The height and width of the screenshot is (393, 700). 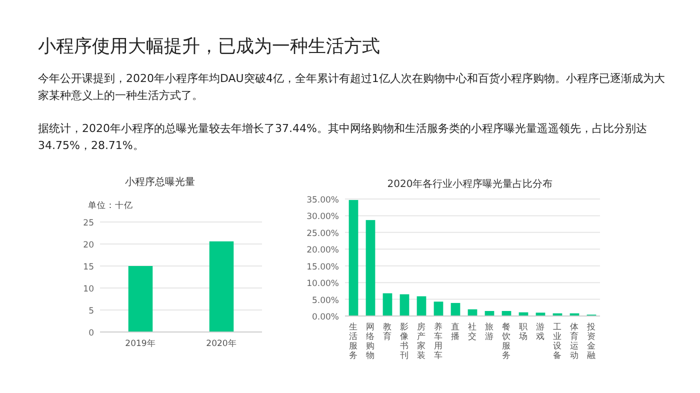 I want to click on text: 据统计，2020年小程序的总曝光量较去年增长了37.44%。其中网络购物和生活服务类的小程序曝光量遥遥领先，占比分别达34.75%，28.71%。, so click(x=343, y=137).